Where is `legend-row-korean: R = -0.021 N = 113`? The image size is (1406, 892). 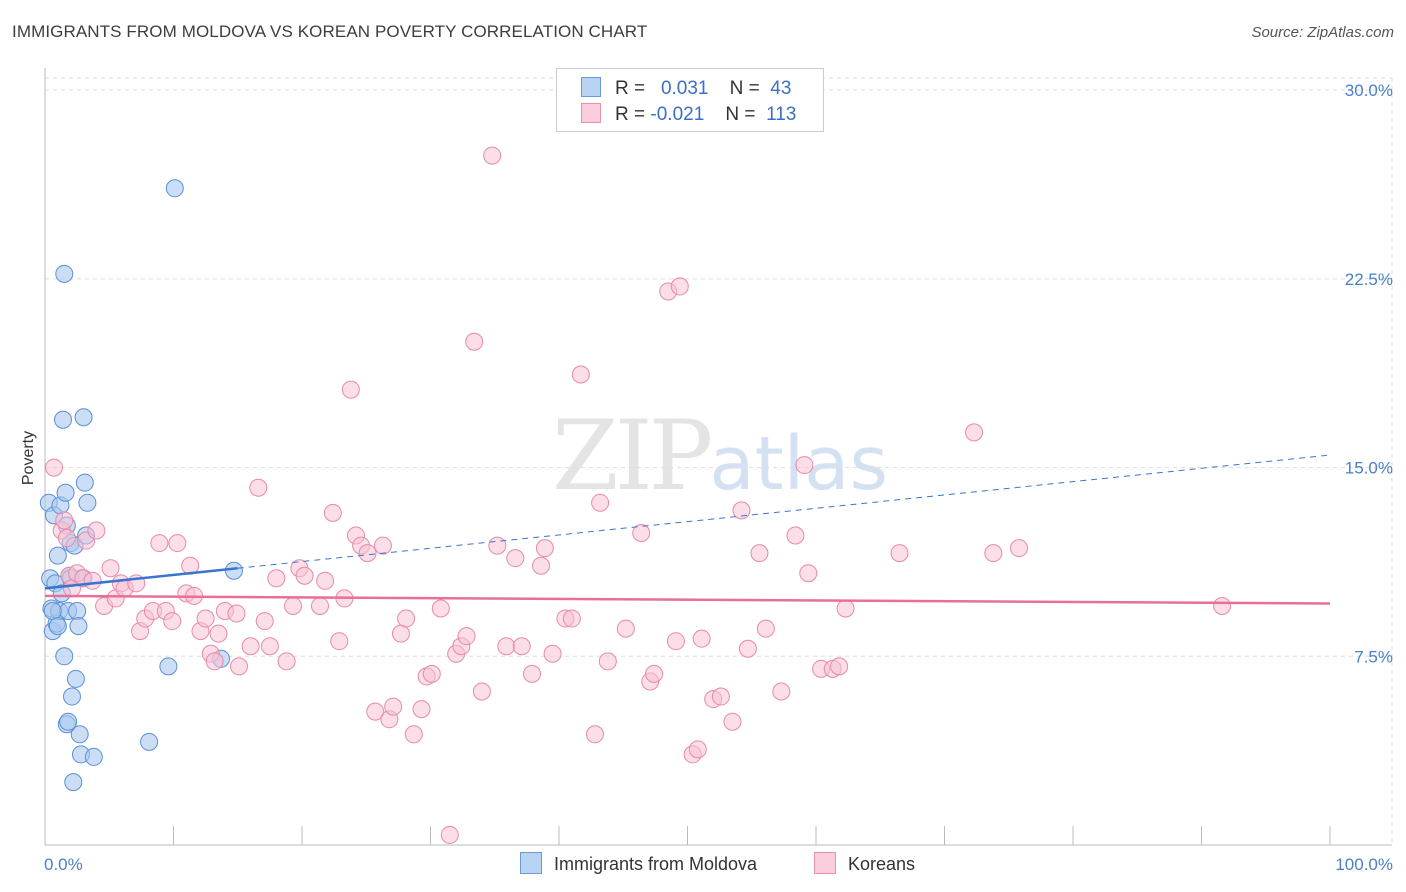 legend-row-korean: R = -0.021 N = 113 is located at coordinates (688, 115).